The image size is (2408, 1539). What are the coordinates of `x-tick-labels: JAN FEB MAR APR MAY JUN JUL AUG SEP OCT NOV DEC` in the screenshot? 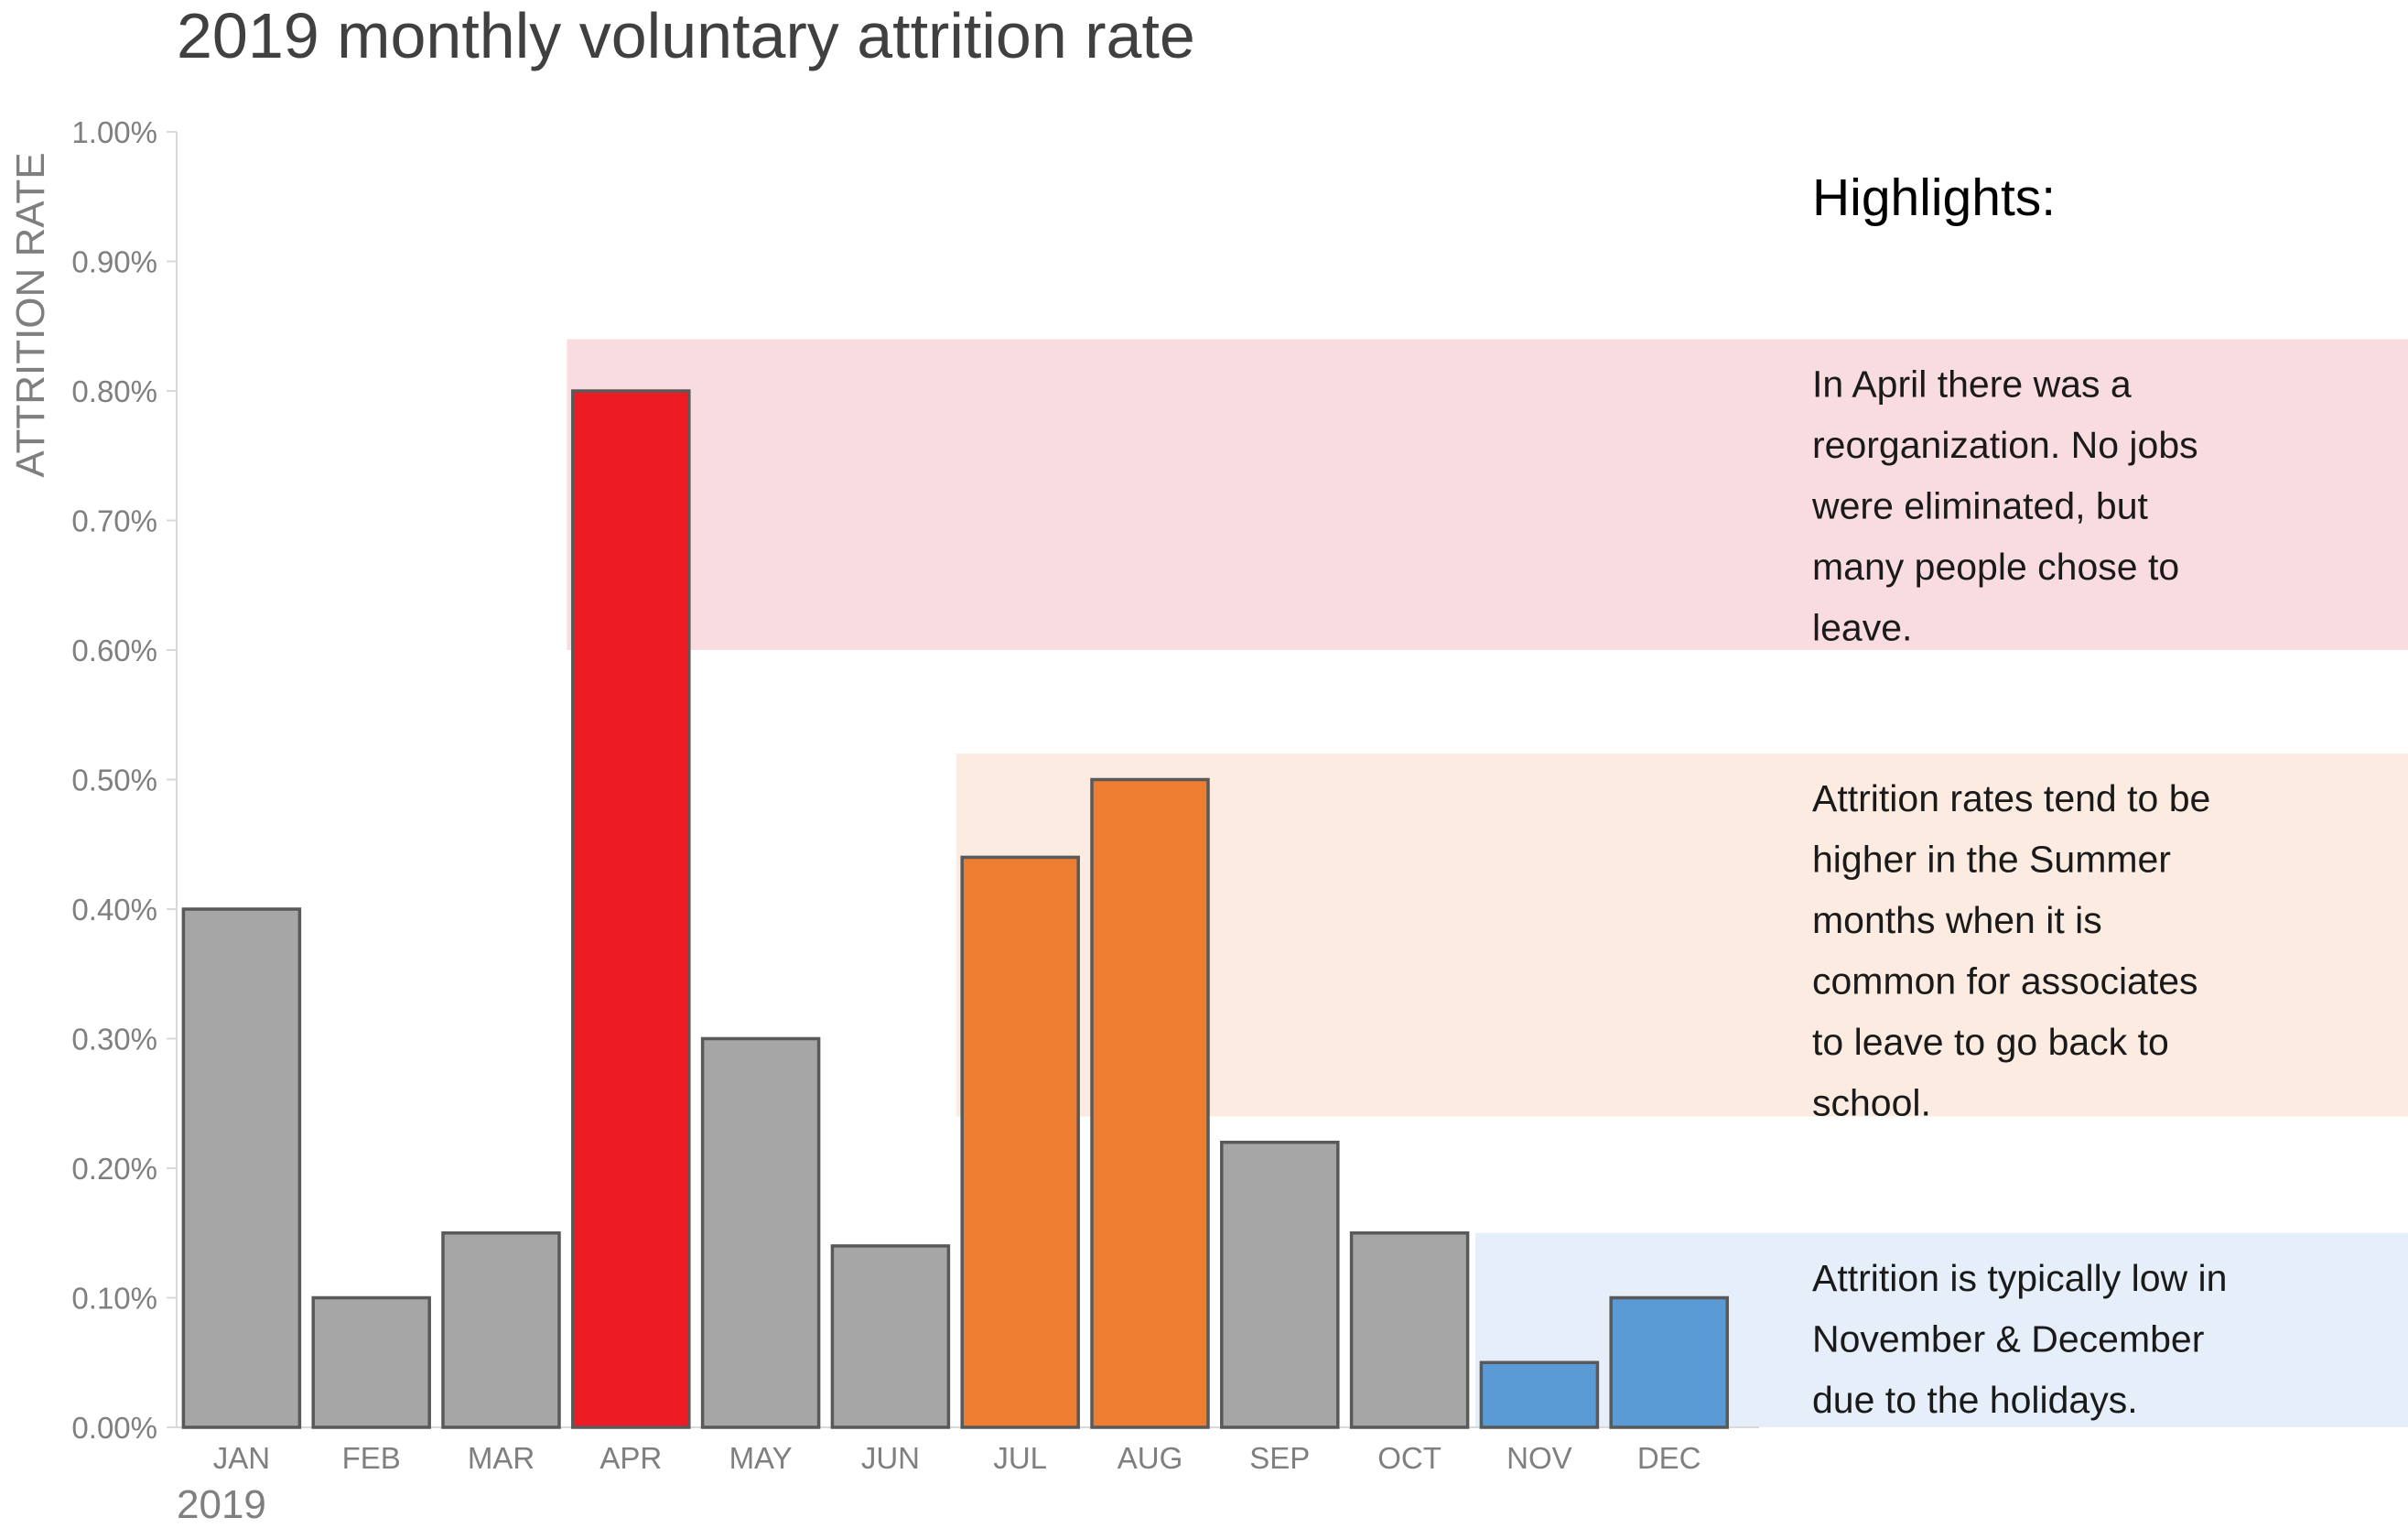 It's located at (957, 1458).